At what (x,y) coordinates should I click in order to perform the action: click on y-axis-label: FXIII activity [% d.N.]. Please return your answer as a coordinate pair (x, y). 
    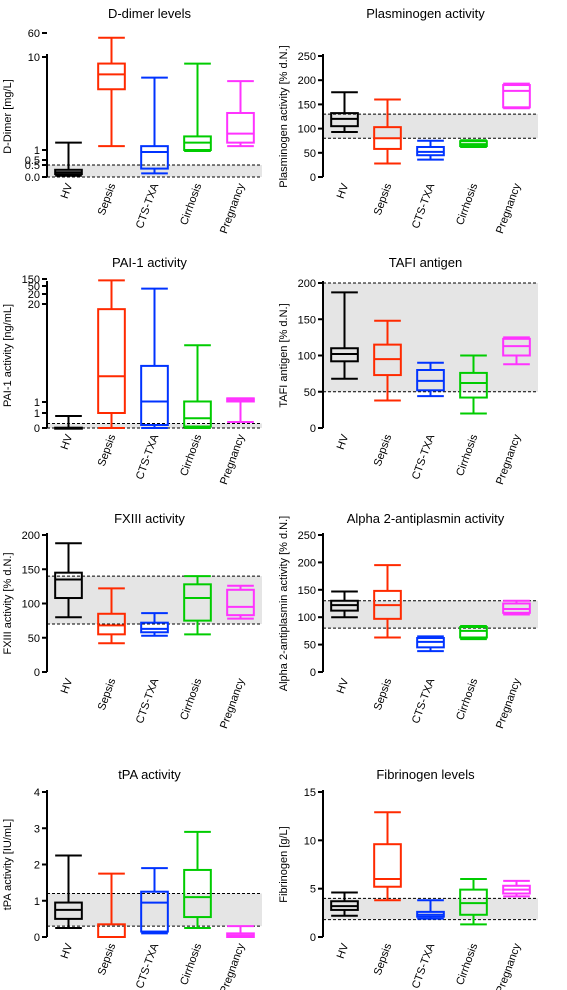
    Looking at the image, I should click on (8, 603).